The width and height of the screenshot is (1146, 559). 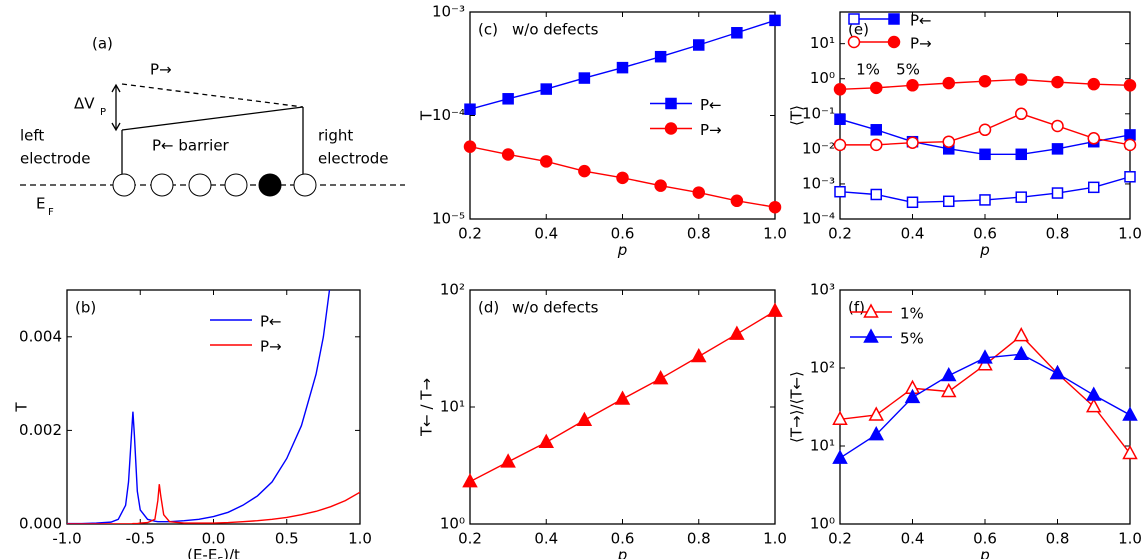 I want to click on dashed-barrier, so click(x=212, y=95).